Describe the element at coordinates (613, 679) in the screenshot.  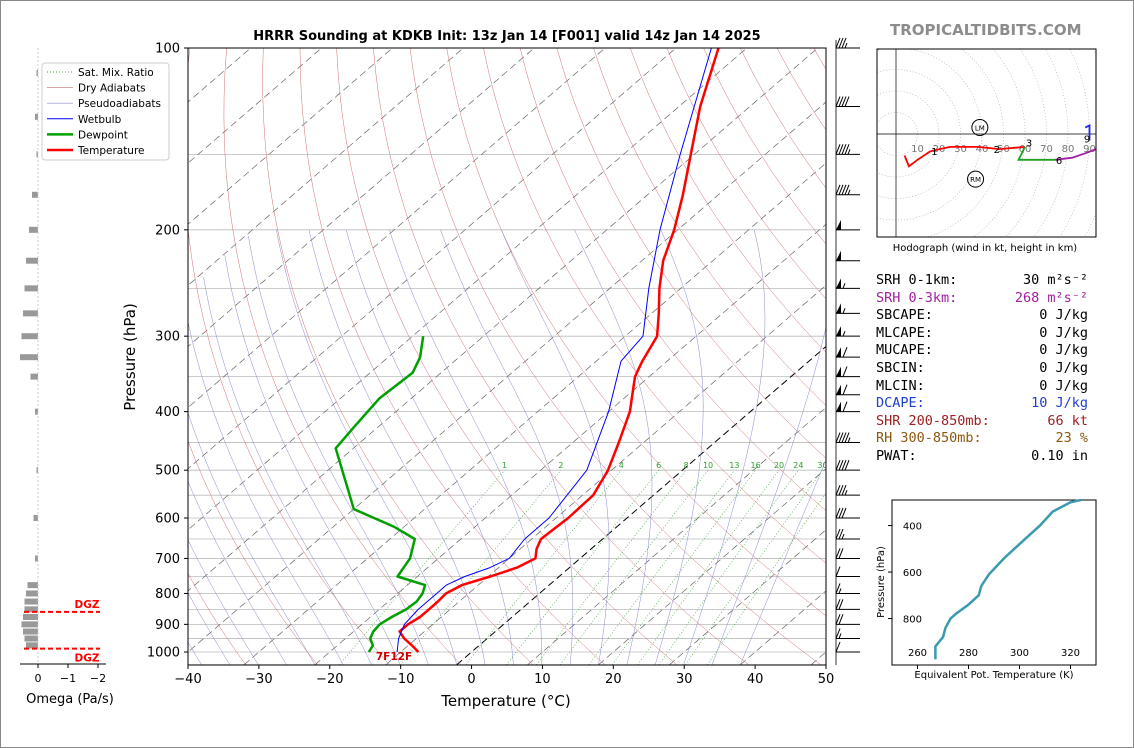
I see `x-tick-label: 20` at that location.